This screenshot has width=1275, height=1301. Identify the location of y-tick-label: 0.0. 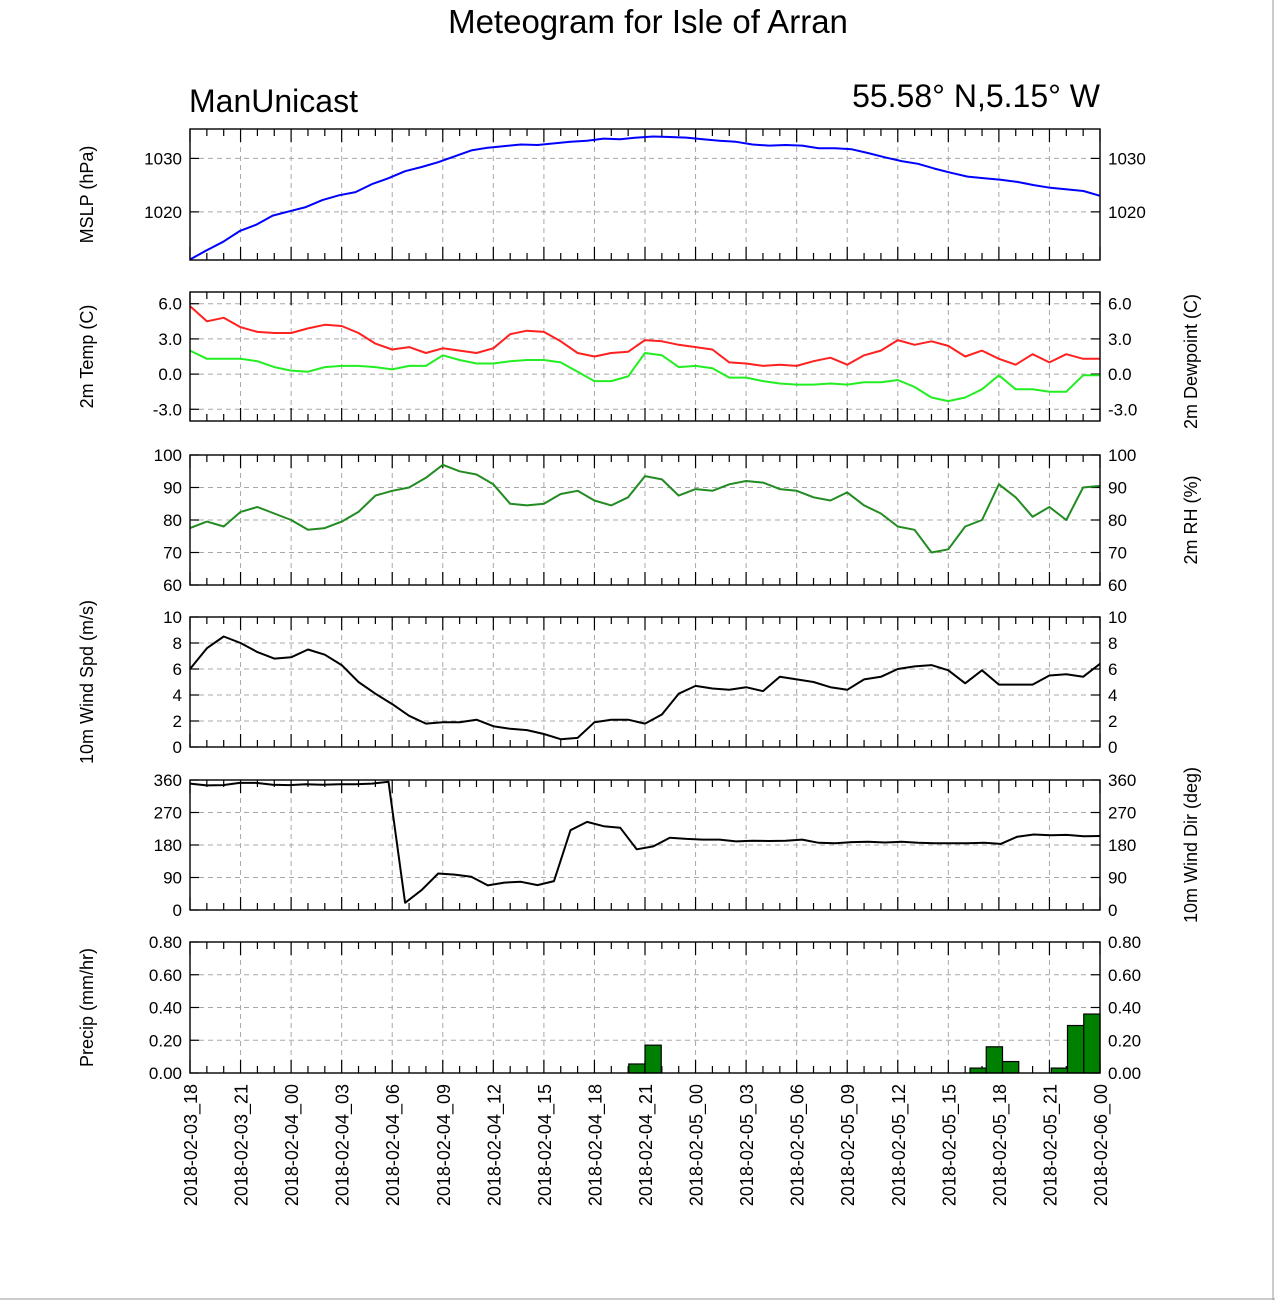
(170, 374).